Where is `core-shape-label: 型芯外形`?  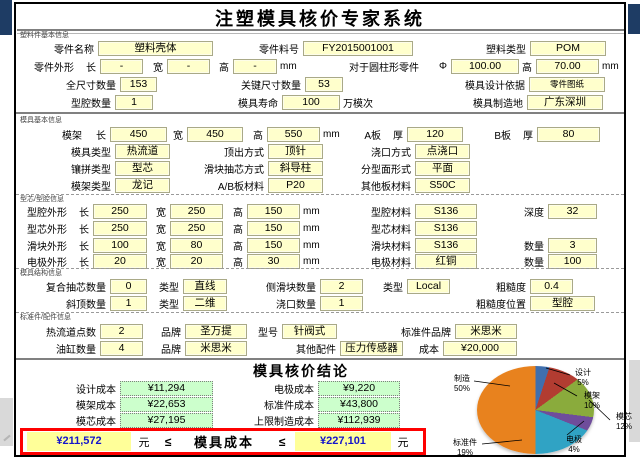 core-shape-label: 型芯外形 is located at coordinates (47, 230).